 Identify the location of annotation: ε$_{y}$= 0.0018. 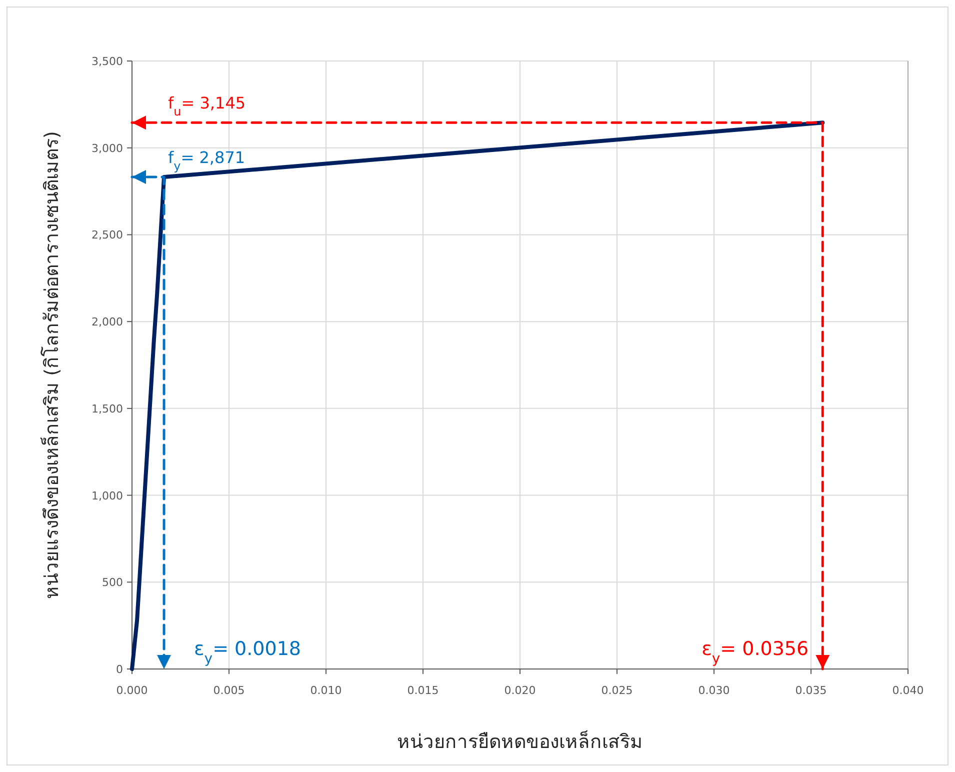
(248, 652).